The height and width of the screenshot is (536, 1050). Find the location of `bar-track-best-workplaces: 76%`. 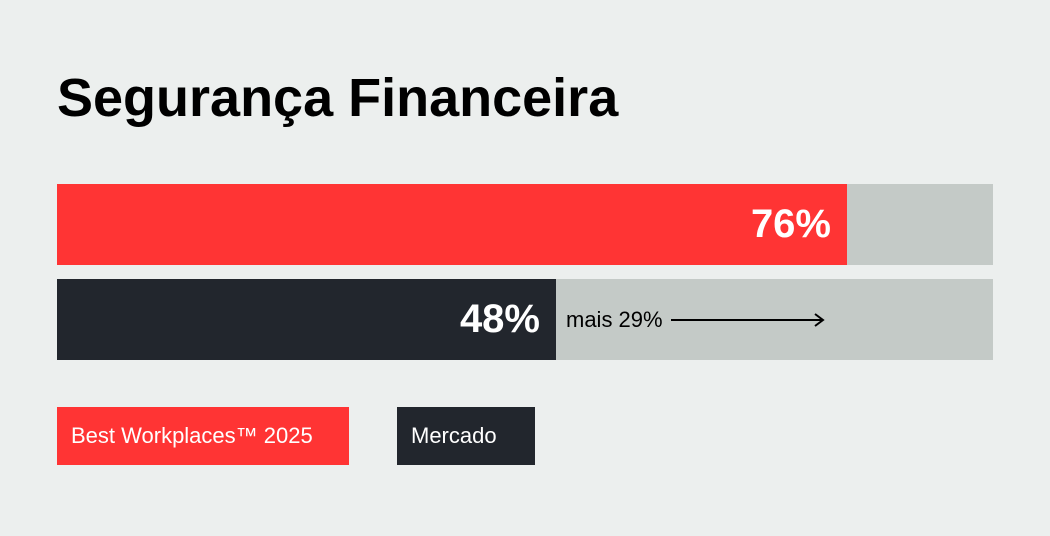

bar-track-best-workplaces: 76% is located at coordinates (525, 224).